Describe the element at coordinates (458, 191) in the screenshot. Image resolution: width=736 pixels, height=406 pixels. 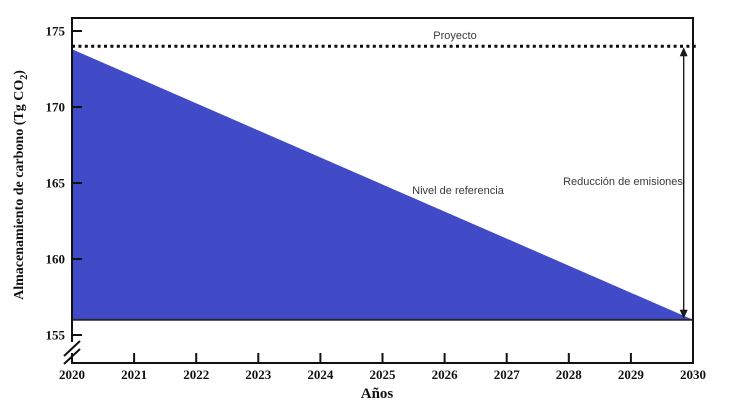
I see `reference-level-label: Nivel de referencia` at that location.